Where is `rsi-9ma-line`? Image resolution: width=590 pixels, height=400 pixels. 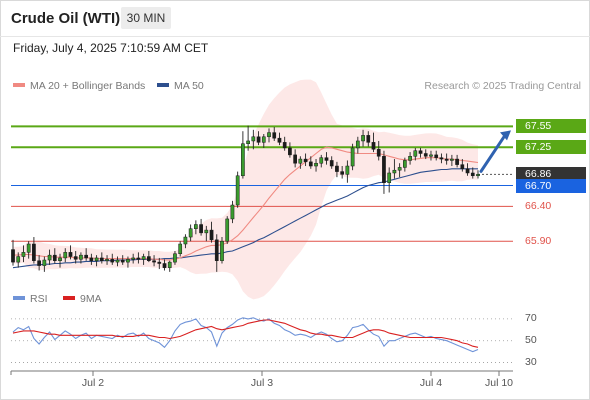 rsi-9ma-line is located at coordinates (245, 333).